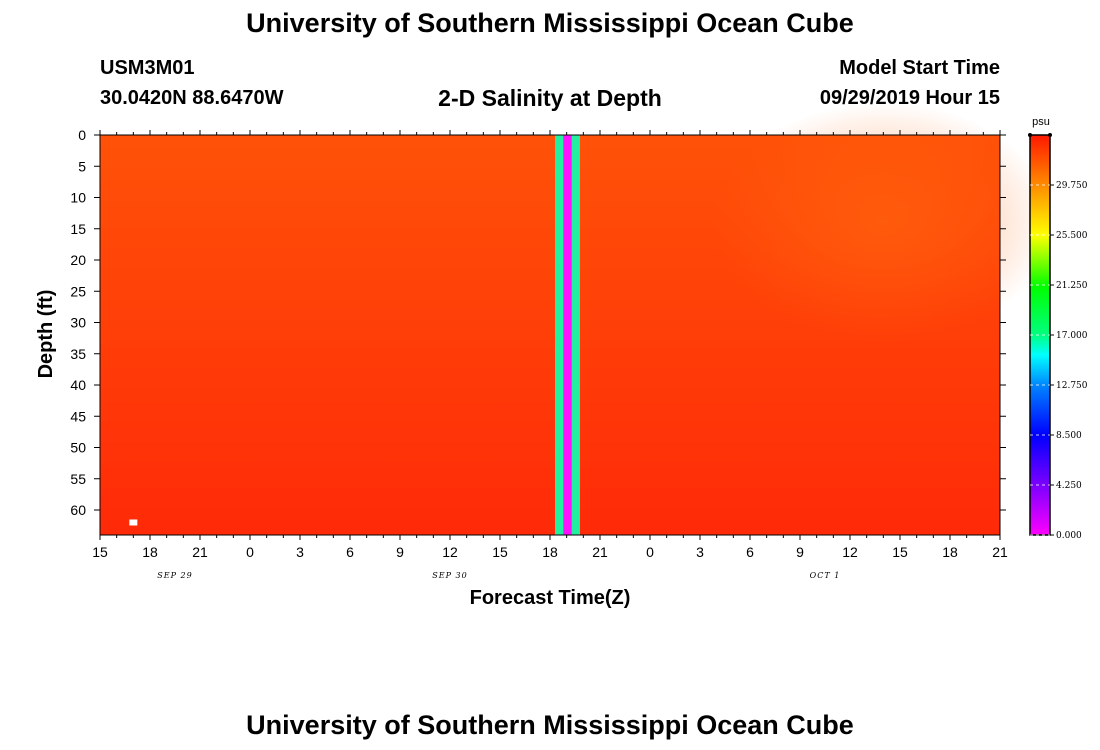 The width and height of the screenshot is (1100, 750). What do you see at coordinates (174, 575) in the screenshot?
I see `date-label: SEP 29` at bounding box center [174, 575].